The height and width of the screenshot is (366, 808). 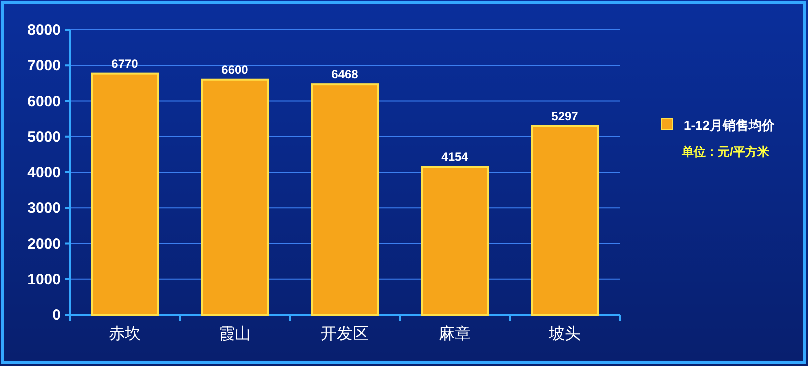 I want to click on data-label: 5297, so click(x=565, y=116).